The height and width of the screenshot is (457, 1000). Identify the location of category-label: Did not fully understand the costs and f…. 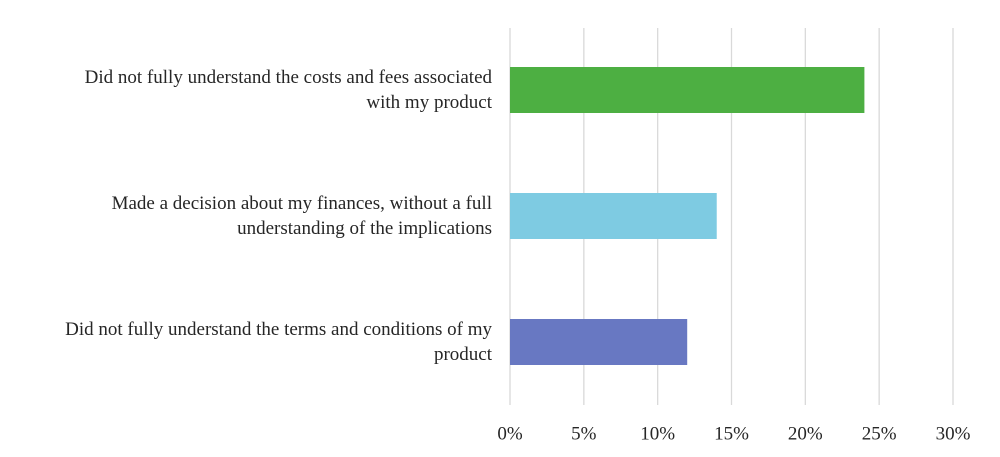
(288, 90).